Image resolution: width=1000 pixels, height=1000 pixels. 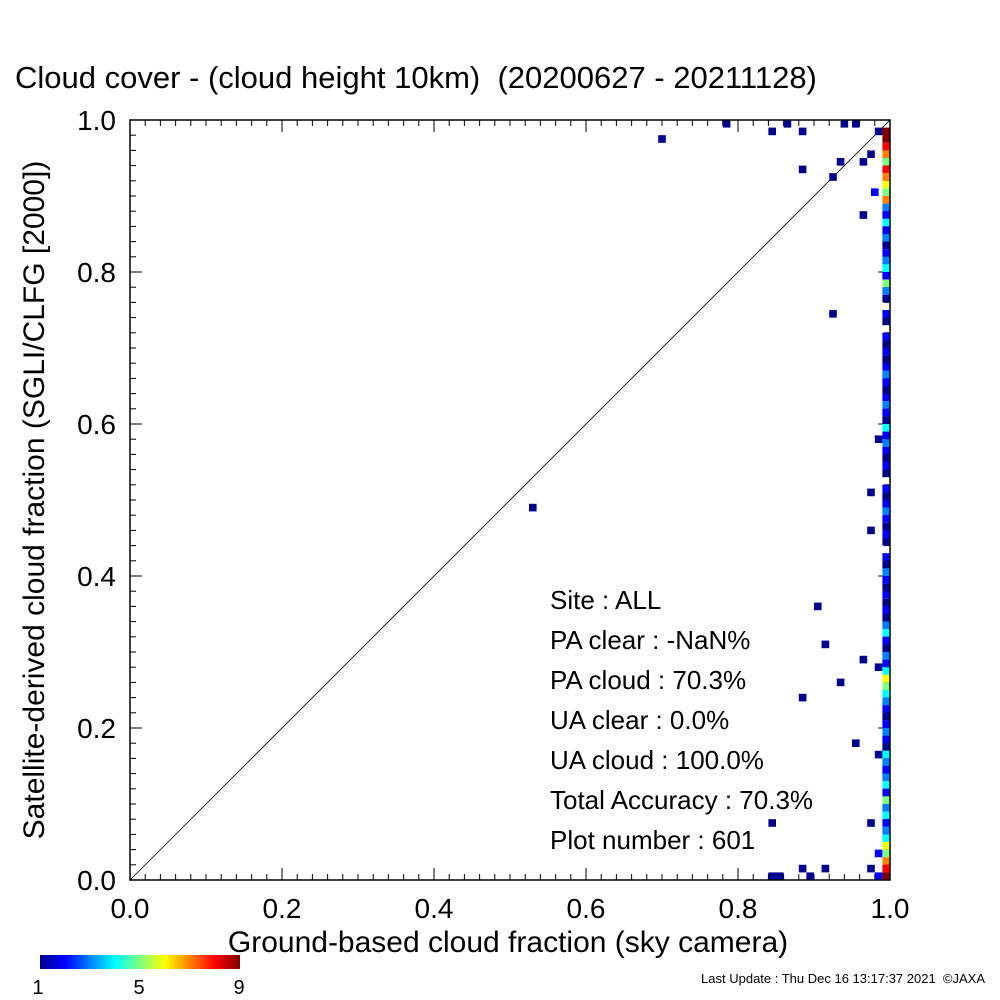 What do you see at coordinates (681, 800) in the screenshot?
I see `stat-line: Total Accuracy : 70.3%` at bounding box center [681, 800].